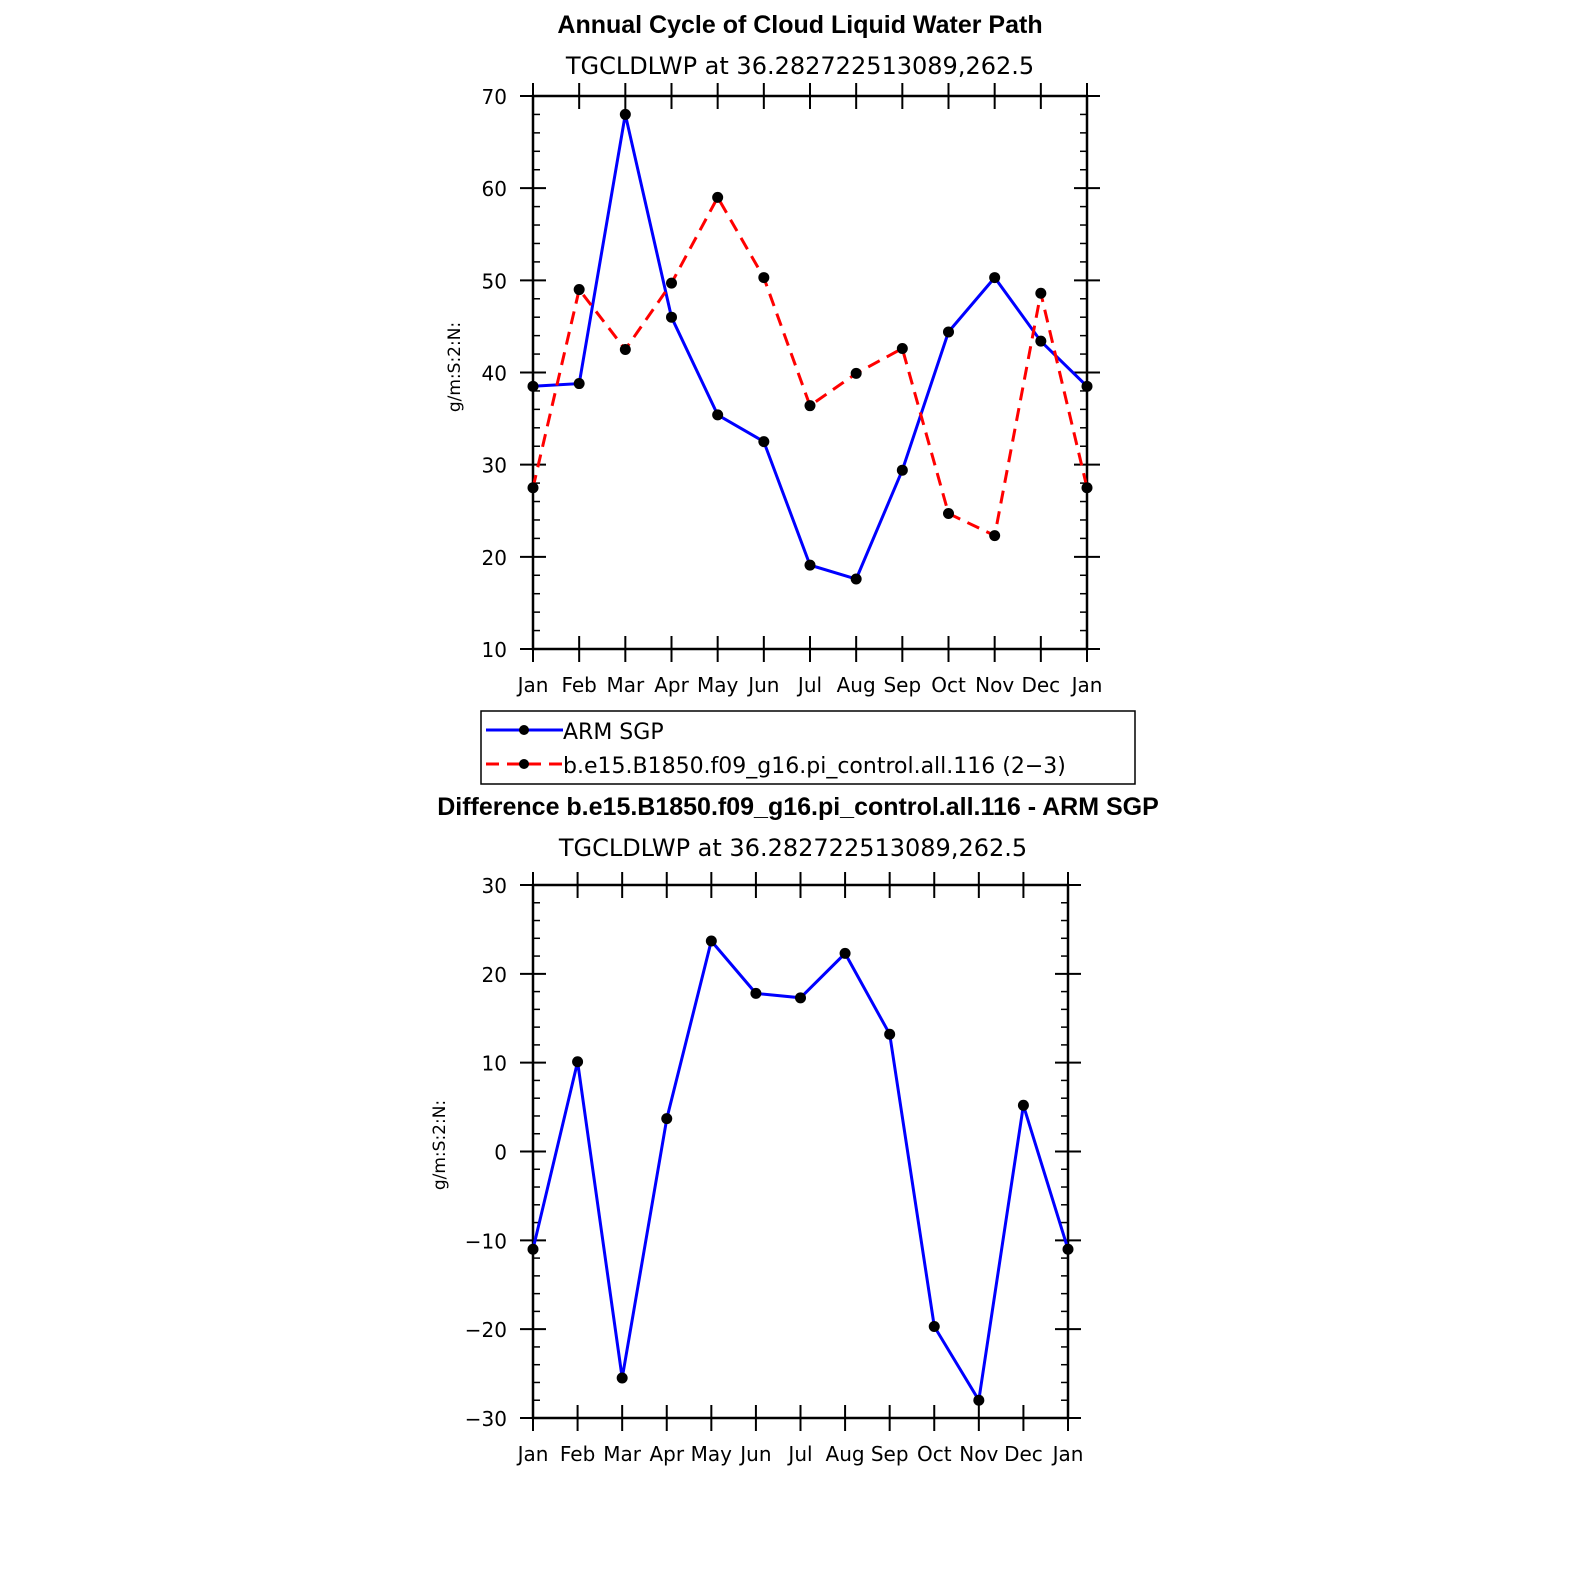 The image size is (1574, 1574). I want to click on legend-label-arm-sgp: ARM SGP, so click(613, 732).